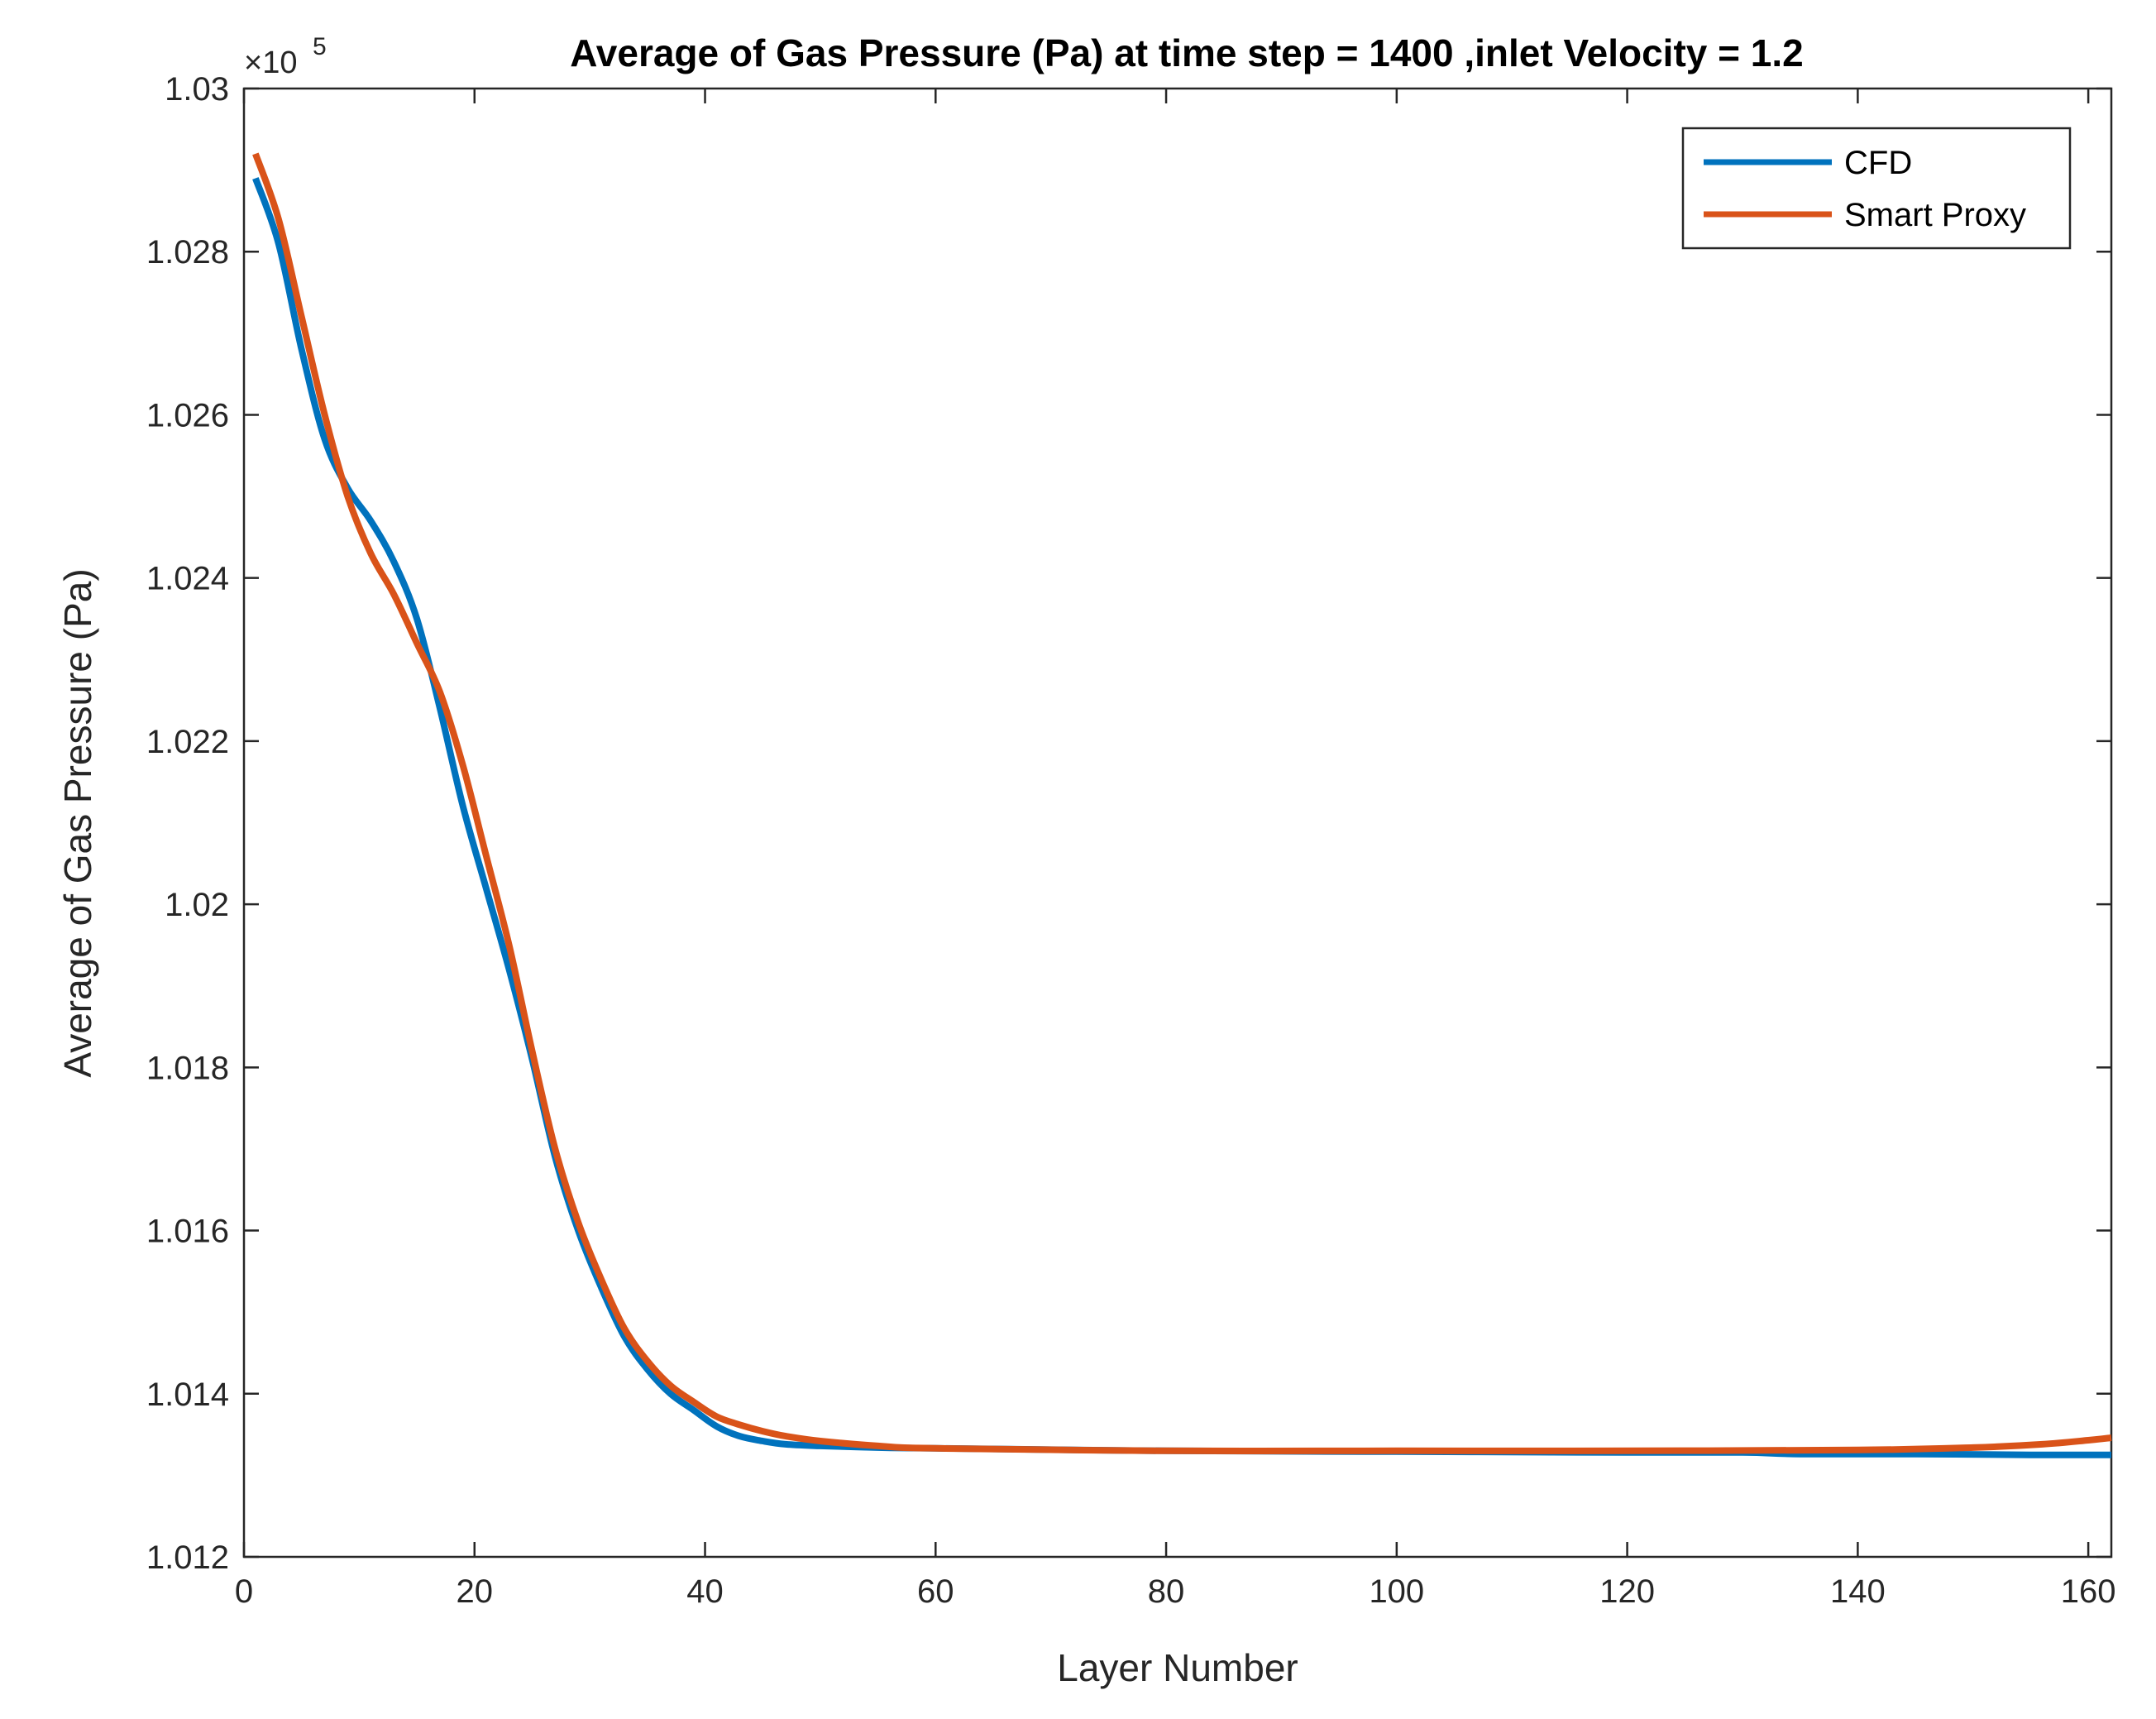  What do you see at coordinates (1858, 1591) in the screenshot?
I see `x-tick-label: 140` at bounding box center [1858, 1591].